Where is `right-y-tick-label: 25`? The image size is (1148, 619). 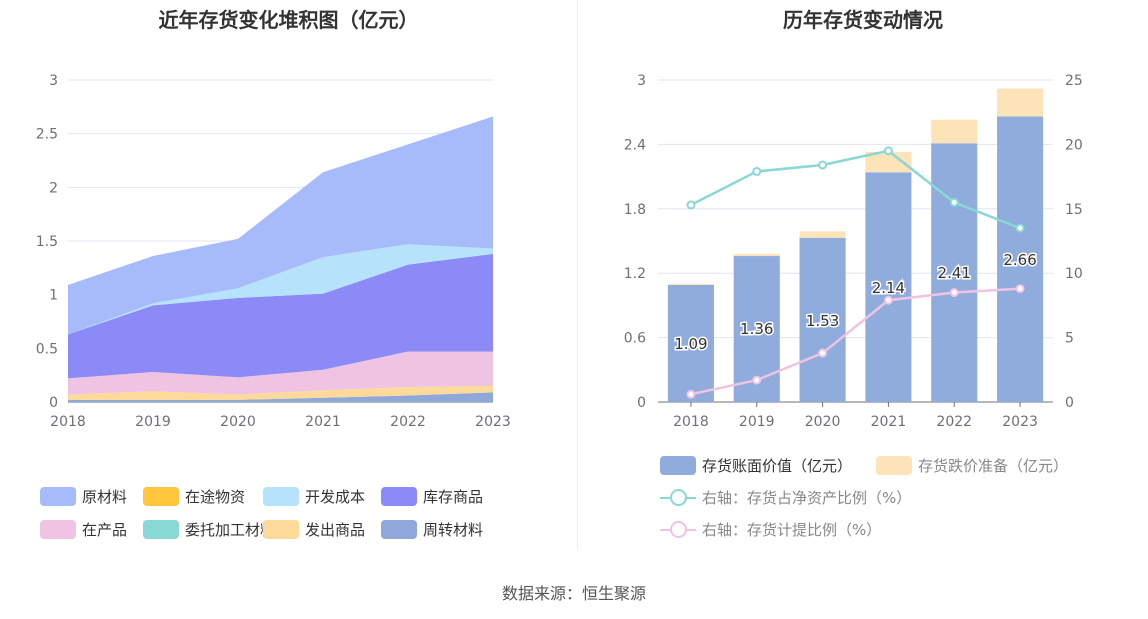
right-y-tick-label: 25 is located at coordinates (1074, 81).